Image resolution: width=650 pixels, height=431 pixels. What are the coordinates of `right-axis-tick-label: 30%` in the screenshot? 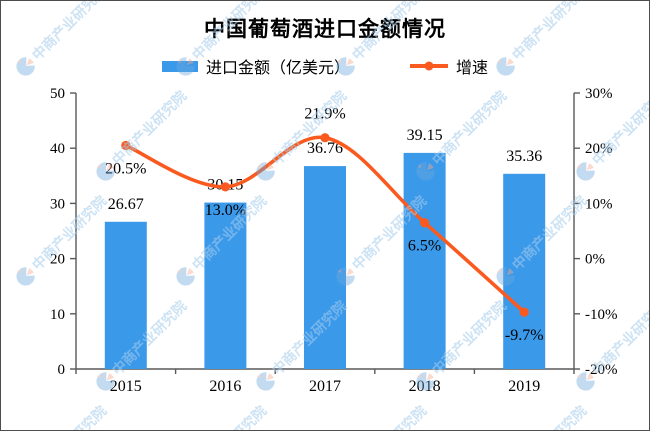 It's located at (599, 94).